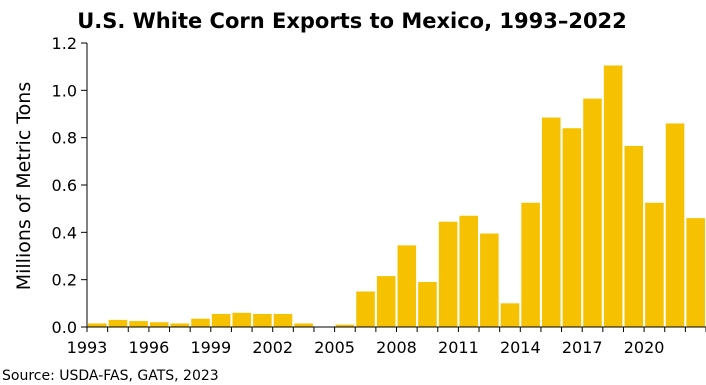 This screenshot has width=706, height=385. What do you see at coordinates (283, 320) in the screenshot?
I see `bar-2002` at bounding box center [283, 320].